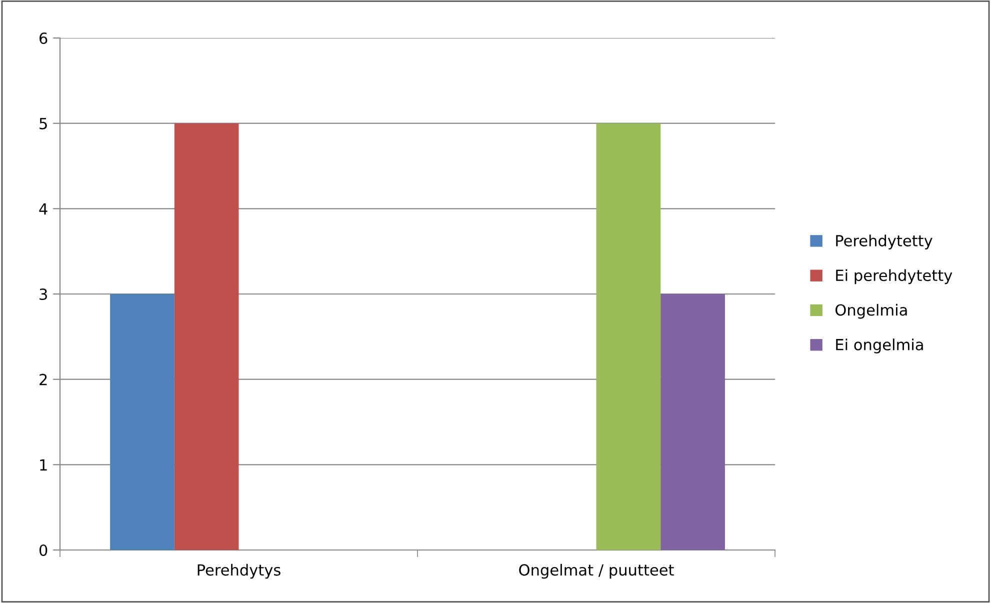  Describe the element at coordinates (43, 380) in the screenshot. I see `y-tick-label: 2` at that location.